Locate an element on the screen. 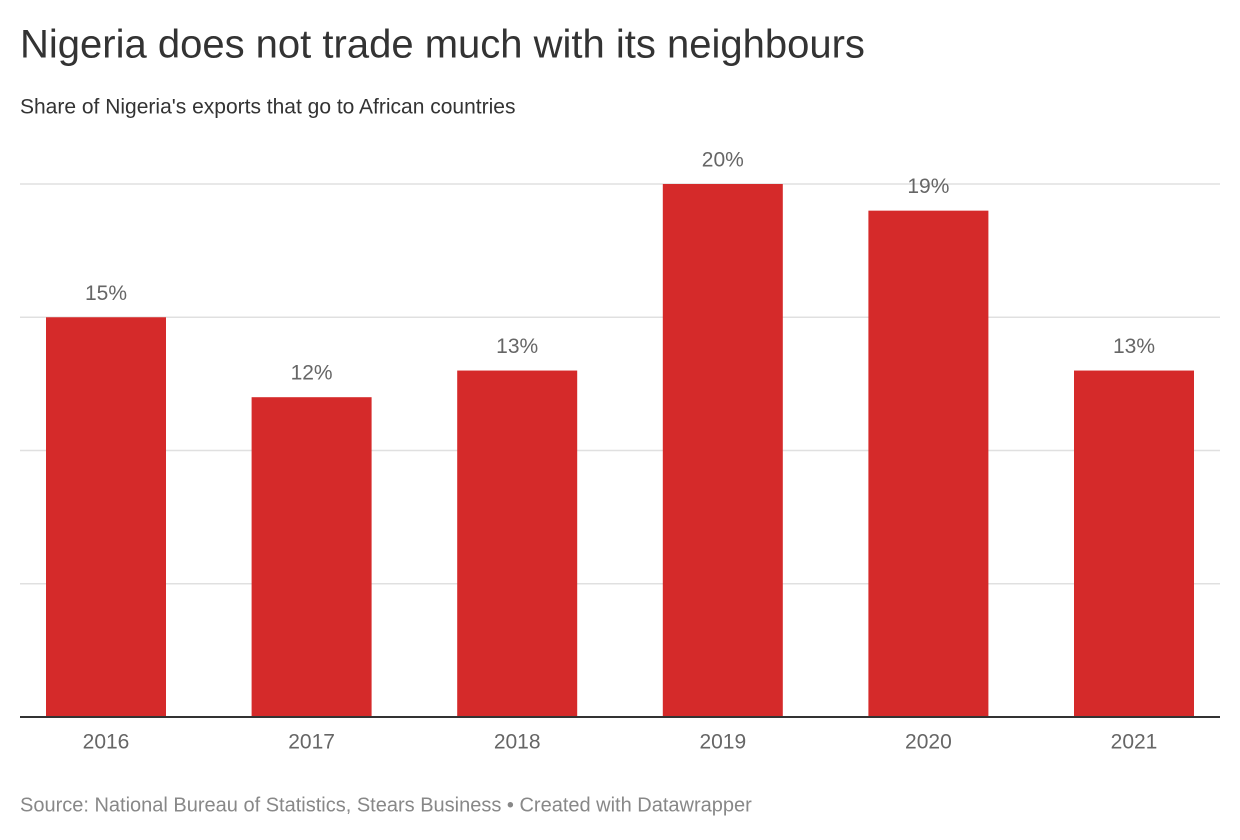 The height and width of the screenshot is (840, 1240). value-label: 19% is located at coordinates (928, 186).